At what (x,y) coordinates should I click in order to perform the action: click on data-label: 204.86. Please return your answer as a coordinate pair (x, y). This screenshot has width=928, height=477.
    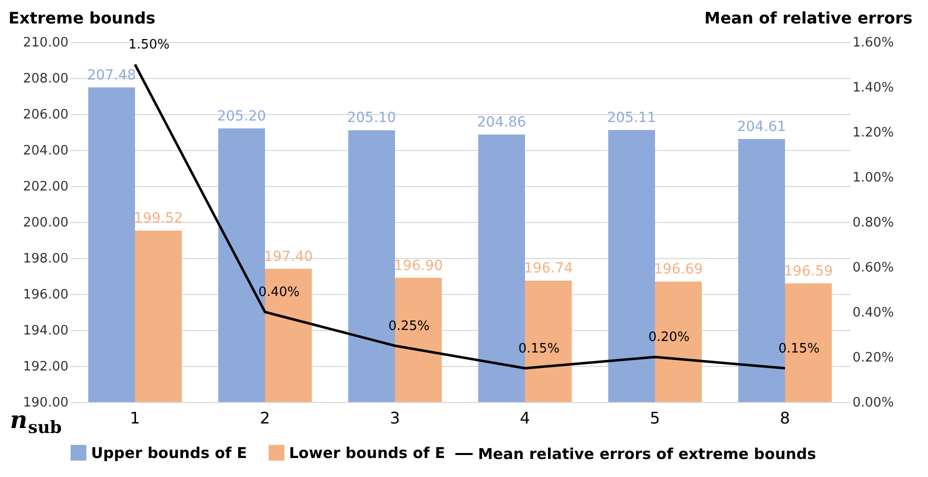
    Looking at the image, I should click on (501, 122).